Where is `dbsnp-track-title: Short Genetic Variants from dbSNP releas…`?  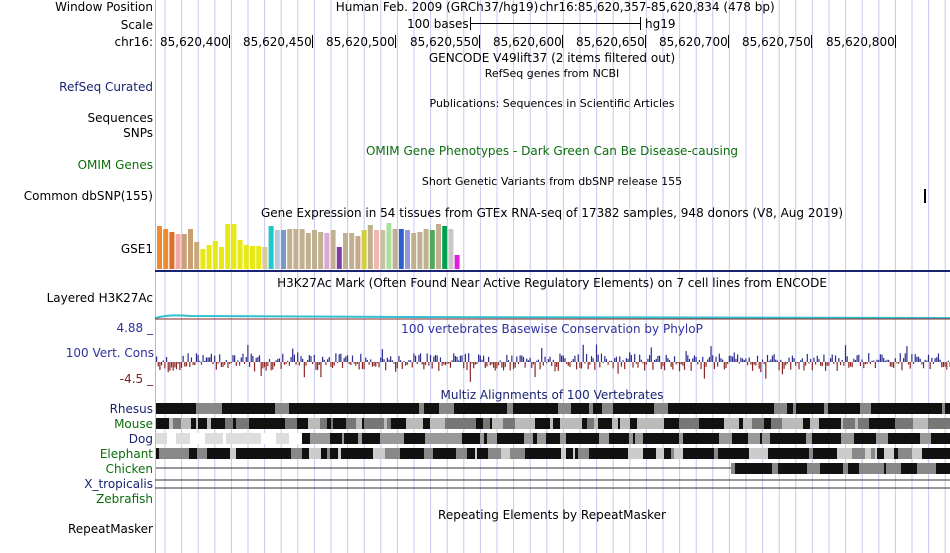
dbsnp-track-title: Short Genetic Variants from dbSNP releas… is located at coordinates (552, 181).